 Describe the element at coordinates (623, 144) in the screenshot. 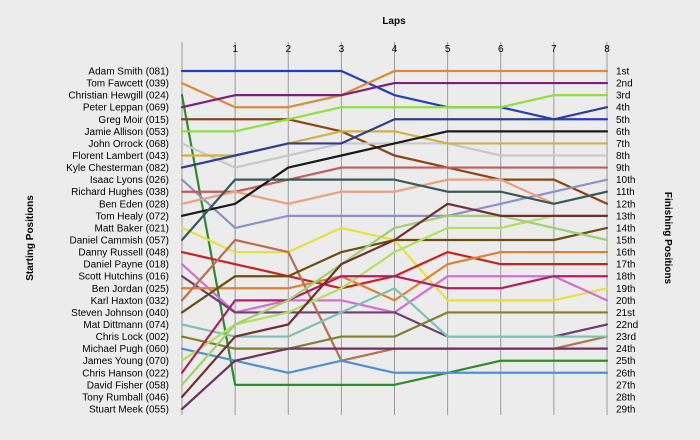

I see `finishing-position-label: 7th` at that location.